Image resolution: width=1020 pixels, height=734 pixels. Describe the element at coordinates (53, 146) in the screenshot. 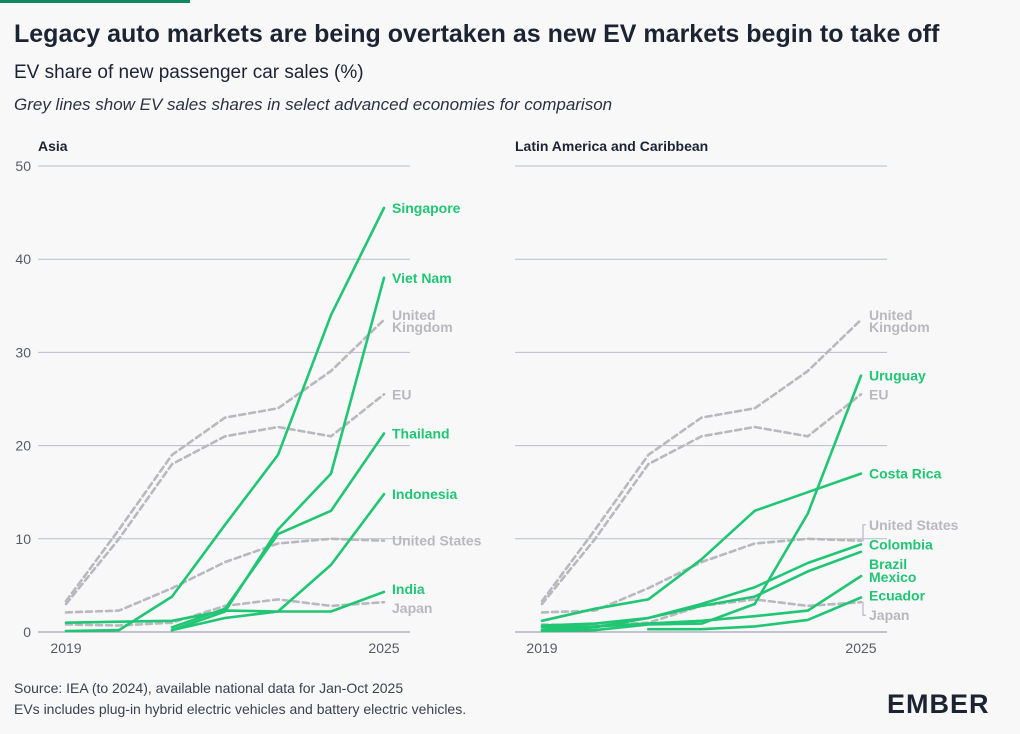

I see `panel-title: Asia` at that location.